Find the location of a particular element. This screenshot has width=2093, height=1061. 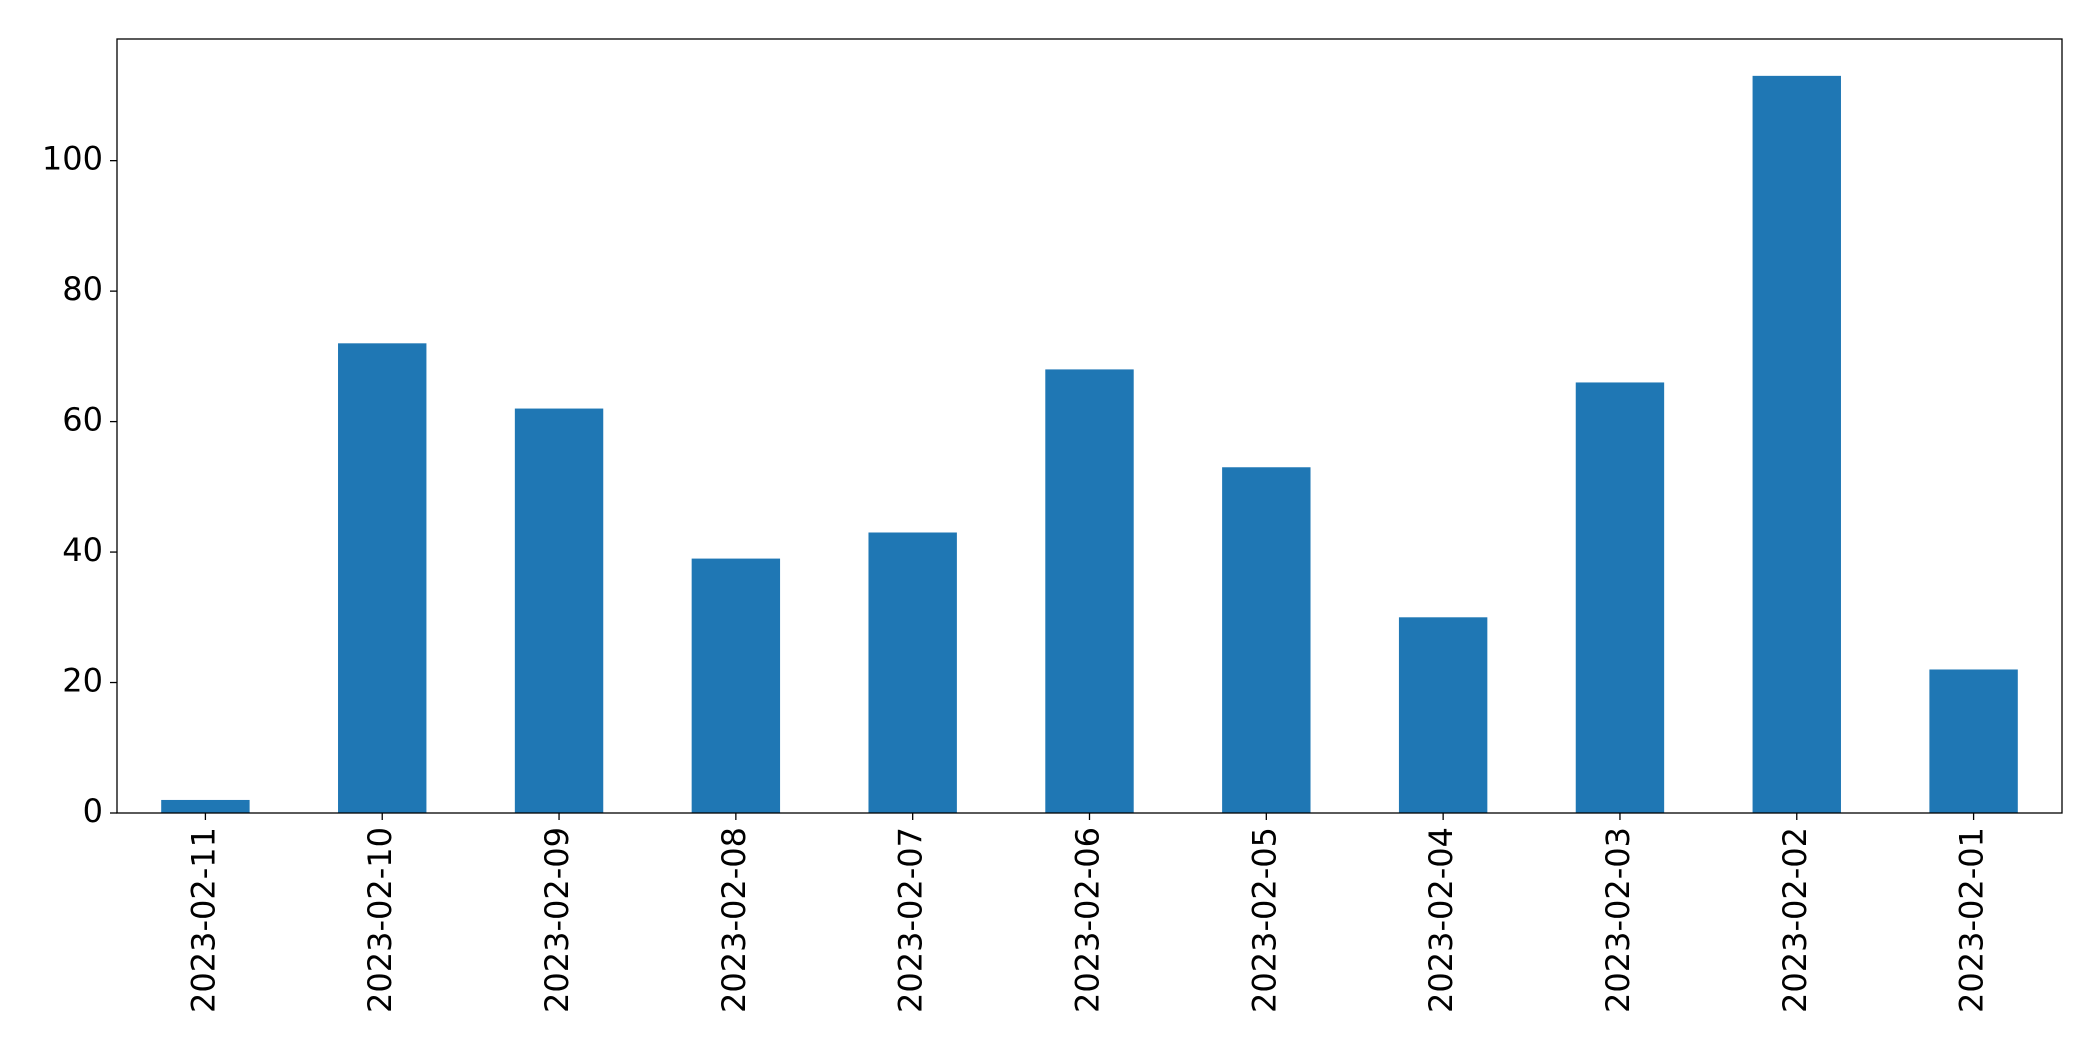

x-tick-label: 2023-02-06 is located at coordinates (1088, 920).